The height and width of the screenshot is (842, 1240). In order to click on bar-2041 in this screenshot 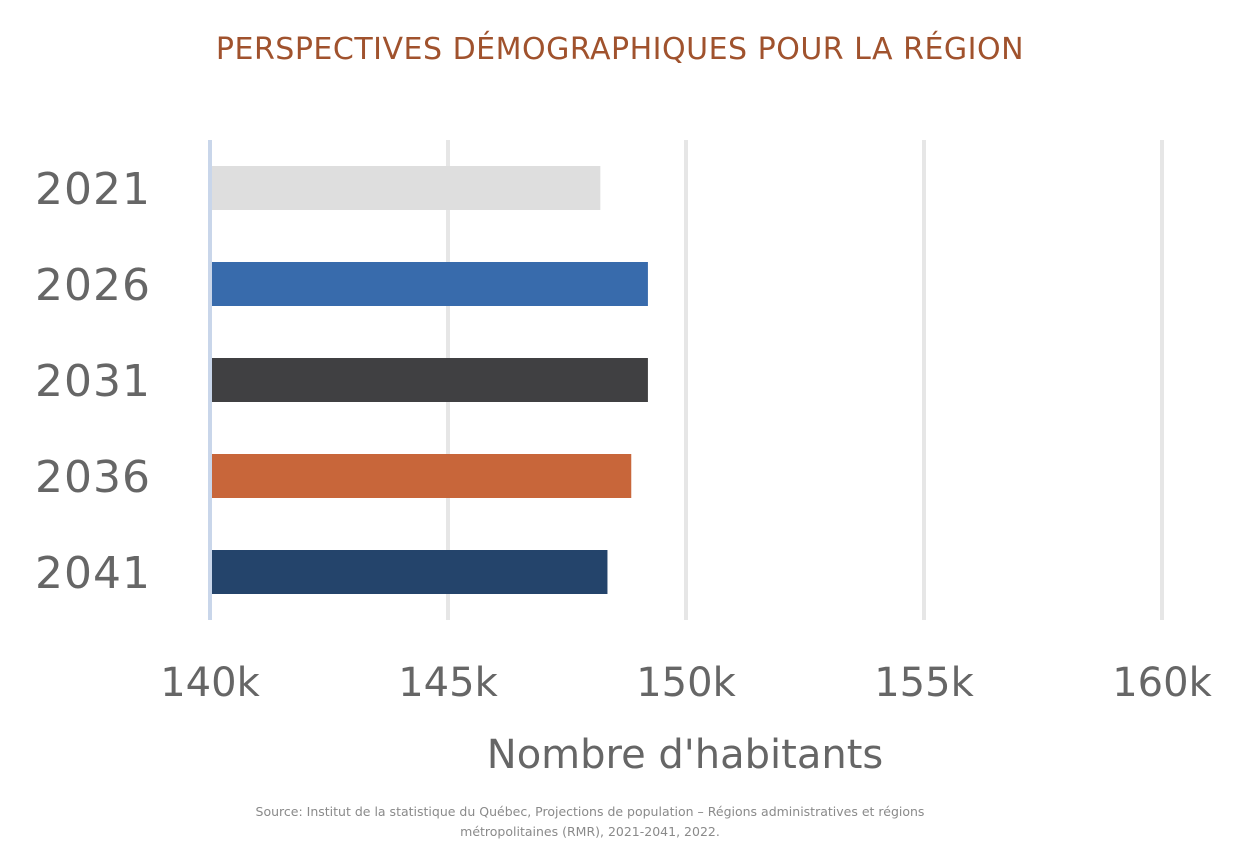, I will do `click(409, 572)`.